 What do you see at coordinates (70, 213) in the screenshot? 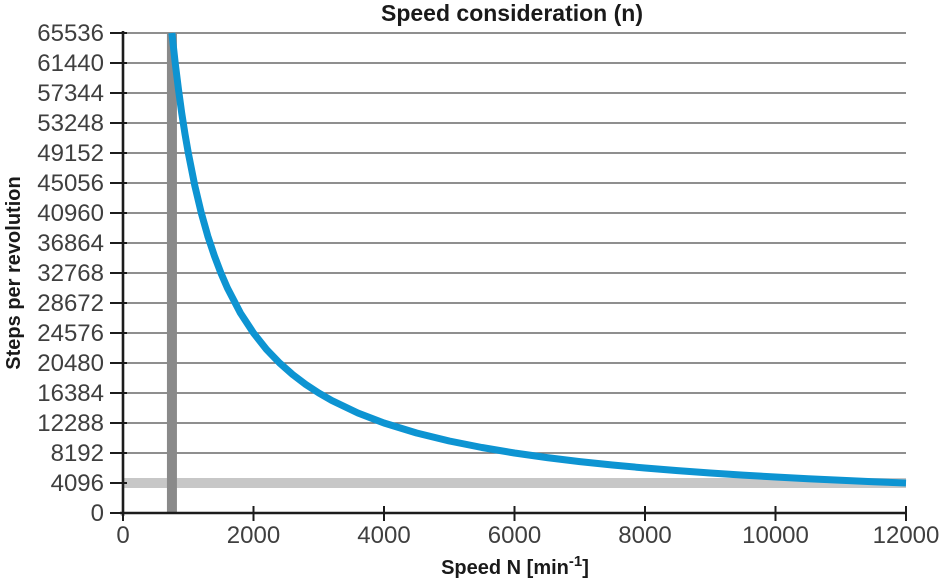
I see `y-tick-label: 40960` at bounding box center [70, 213].